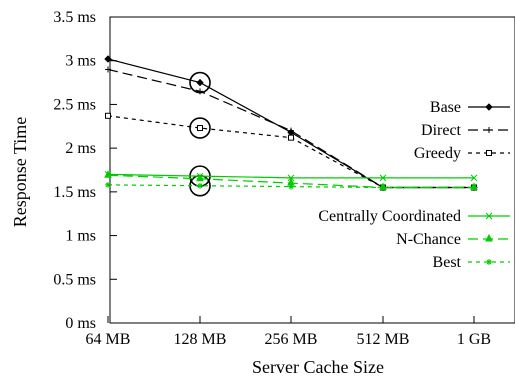 This screenshot has width=515, height=378. What do you see at coordinates (428, 239) in the screenshot?
I see `legend-label-n-chance: N-Chance` at bounding box center [428, 239].